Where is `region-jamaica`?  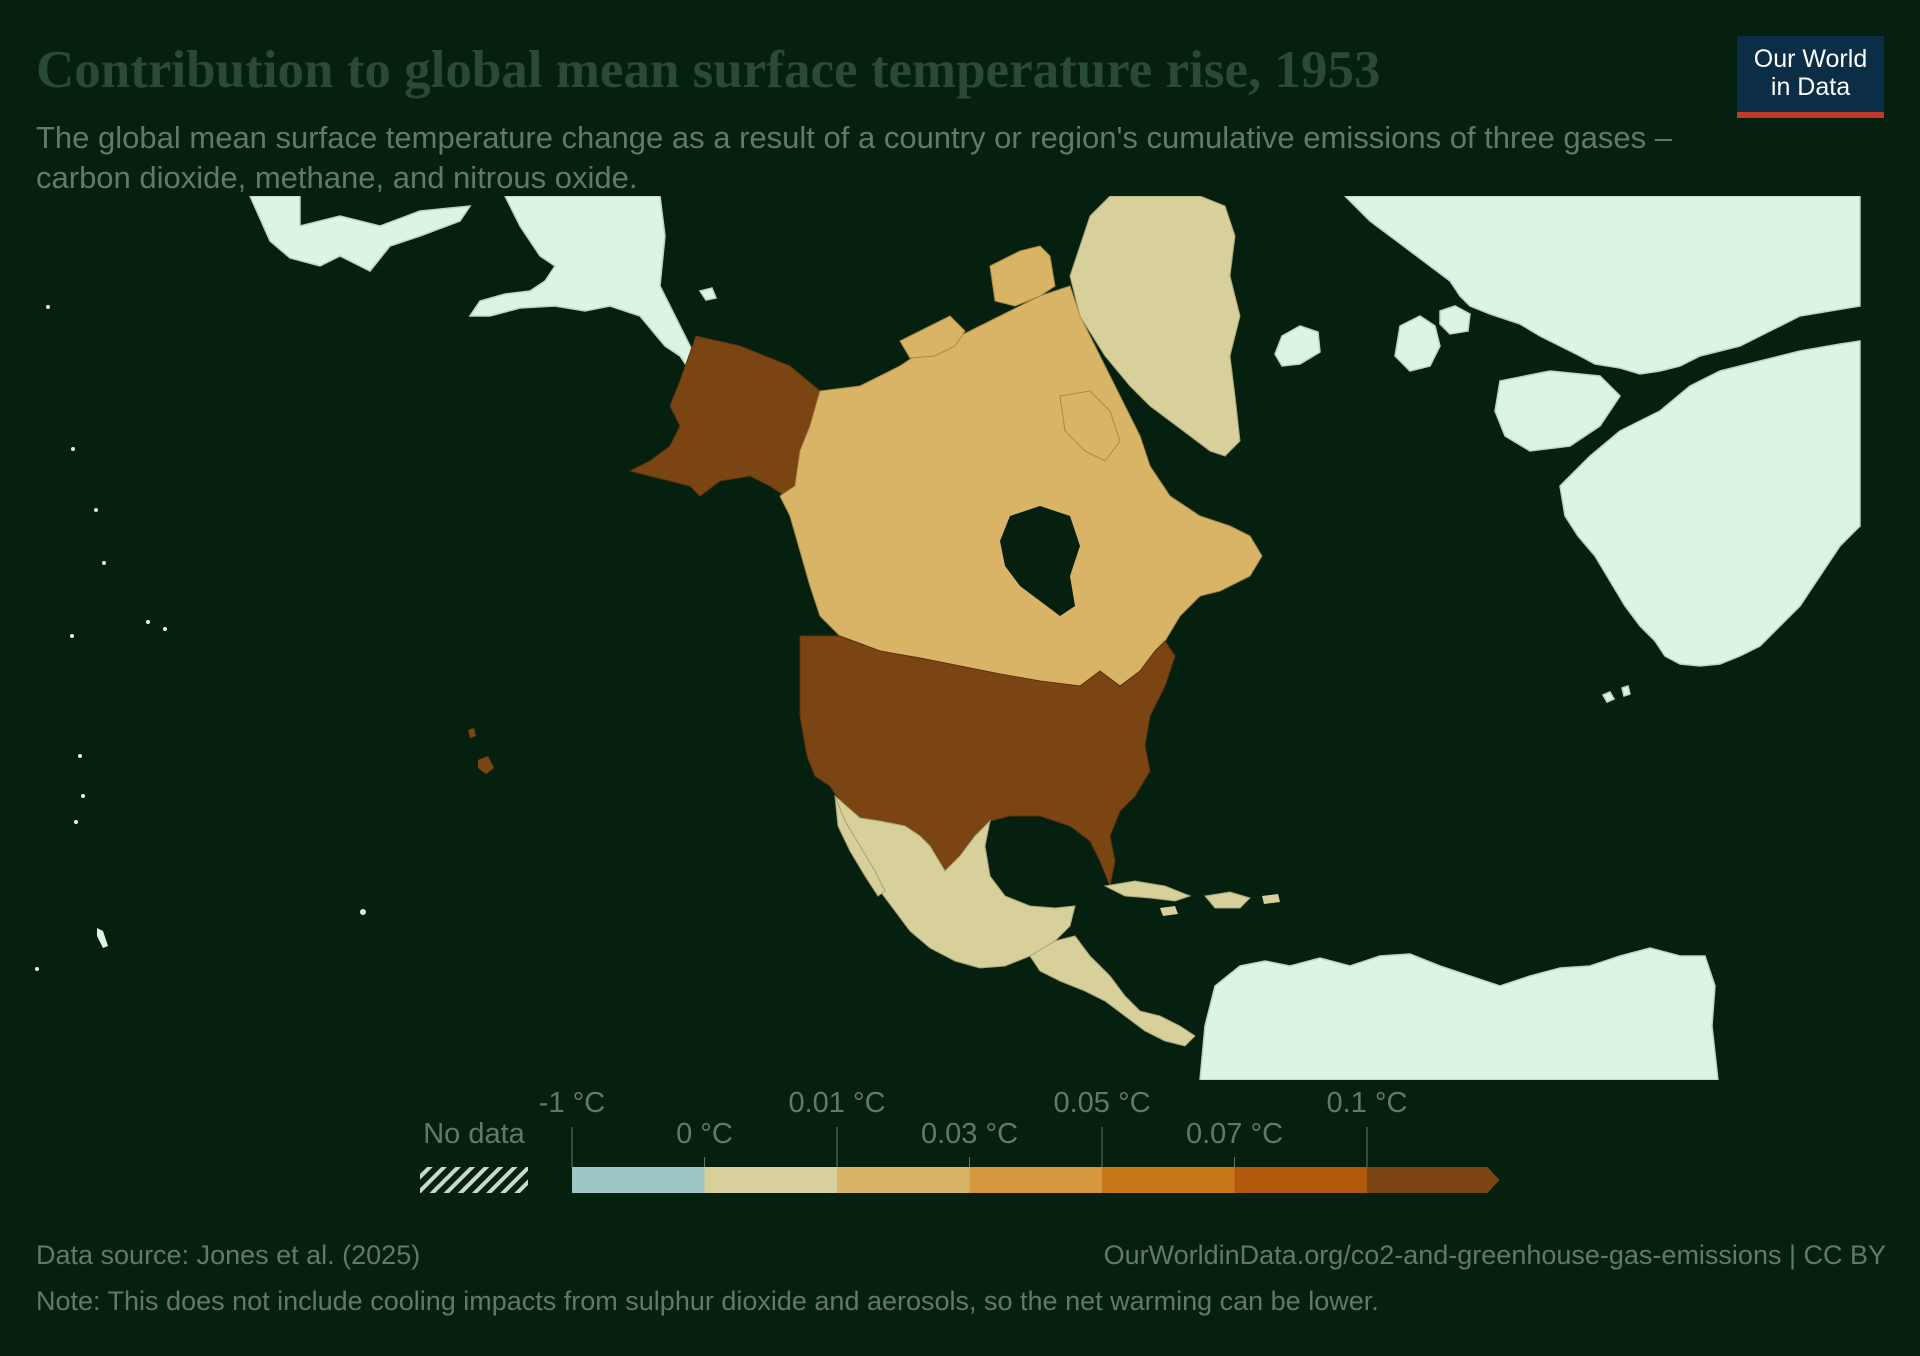
region-jamaica is located at coordinates (1169, 911).